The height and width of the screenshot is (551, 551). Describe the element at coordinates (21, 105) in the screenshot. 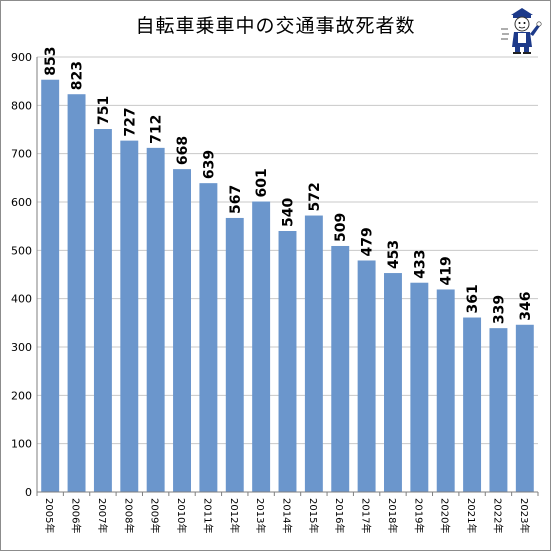

I see `y-tick-label: 800` at that location.